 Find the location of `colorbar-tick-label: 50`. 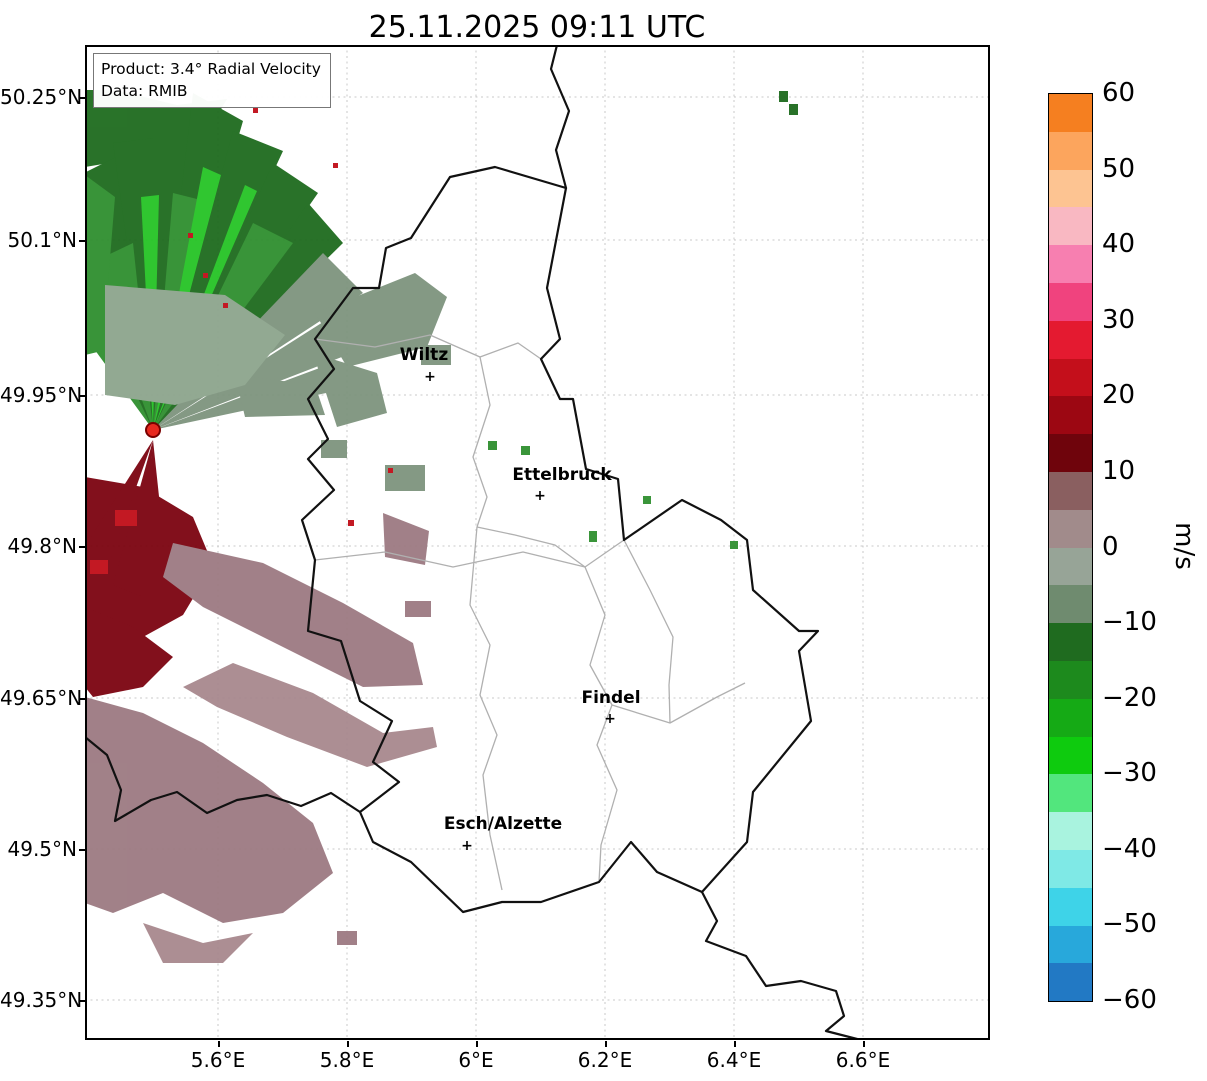

colorbar-tick-label: 50 is located at coordinates (1119, 168).